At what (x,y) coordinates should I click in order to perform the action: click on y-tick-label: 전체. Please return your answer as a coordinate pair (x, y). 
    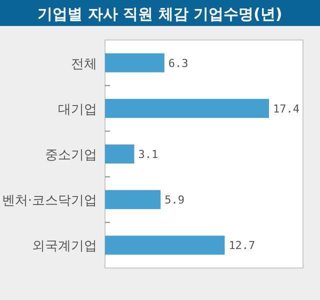
    Looking at the image, I should click on (84, 64).